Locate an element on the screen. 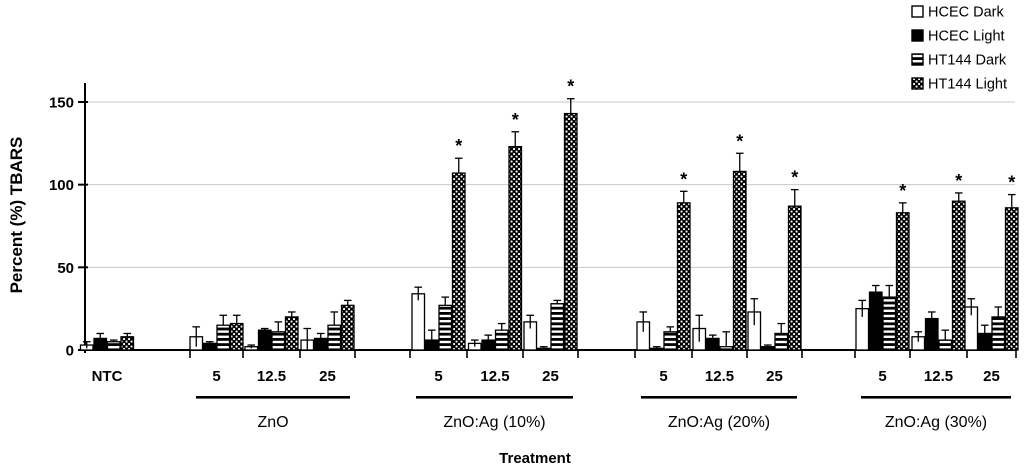  legend: HCEC Dark HCEC Light HT144 Dark HT144 Light is located at coordinates (959, 49).